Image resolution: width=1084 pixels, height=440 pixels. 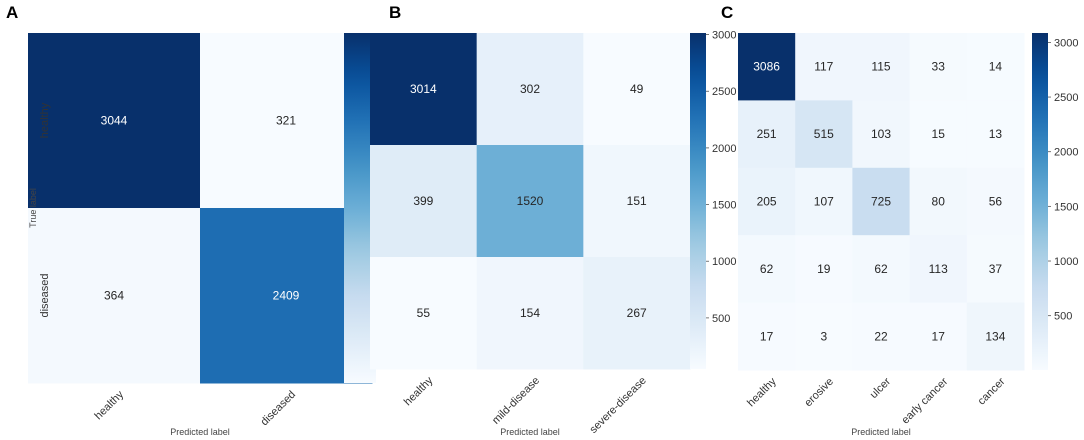 I want to click on cell-value-label: 13, so click(x=996, y=134).